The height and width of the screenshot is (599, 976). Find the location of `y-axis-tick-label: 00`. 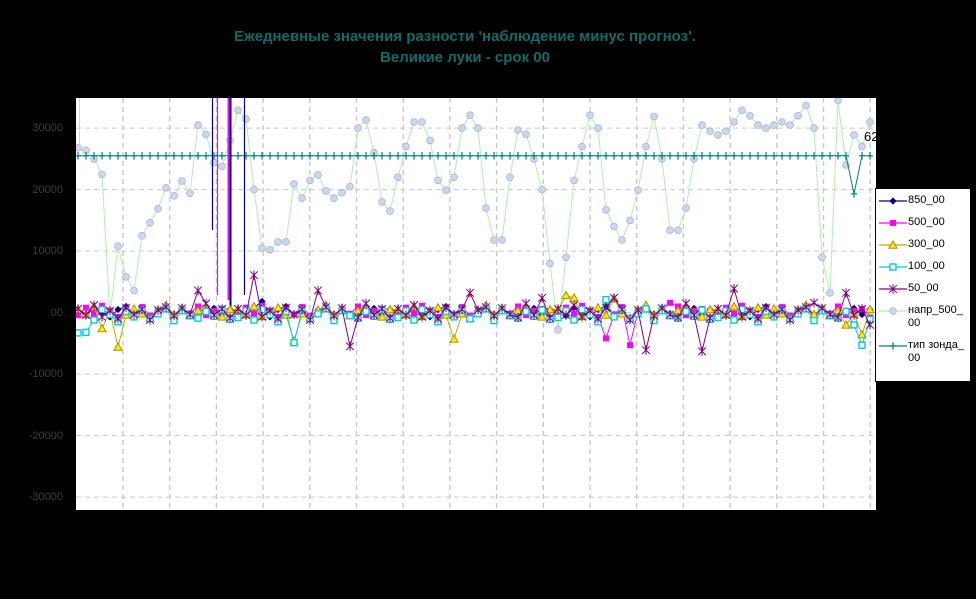

y-axis-tick-label: 00 is located at coordinates (56, 312).